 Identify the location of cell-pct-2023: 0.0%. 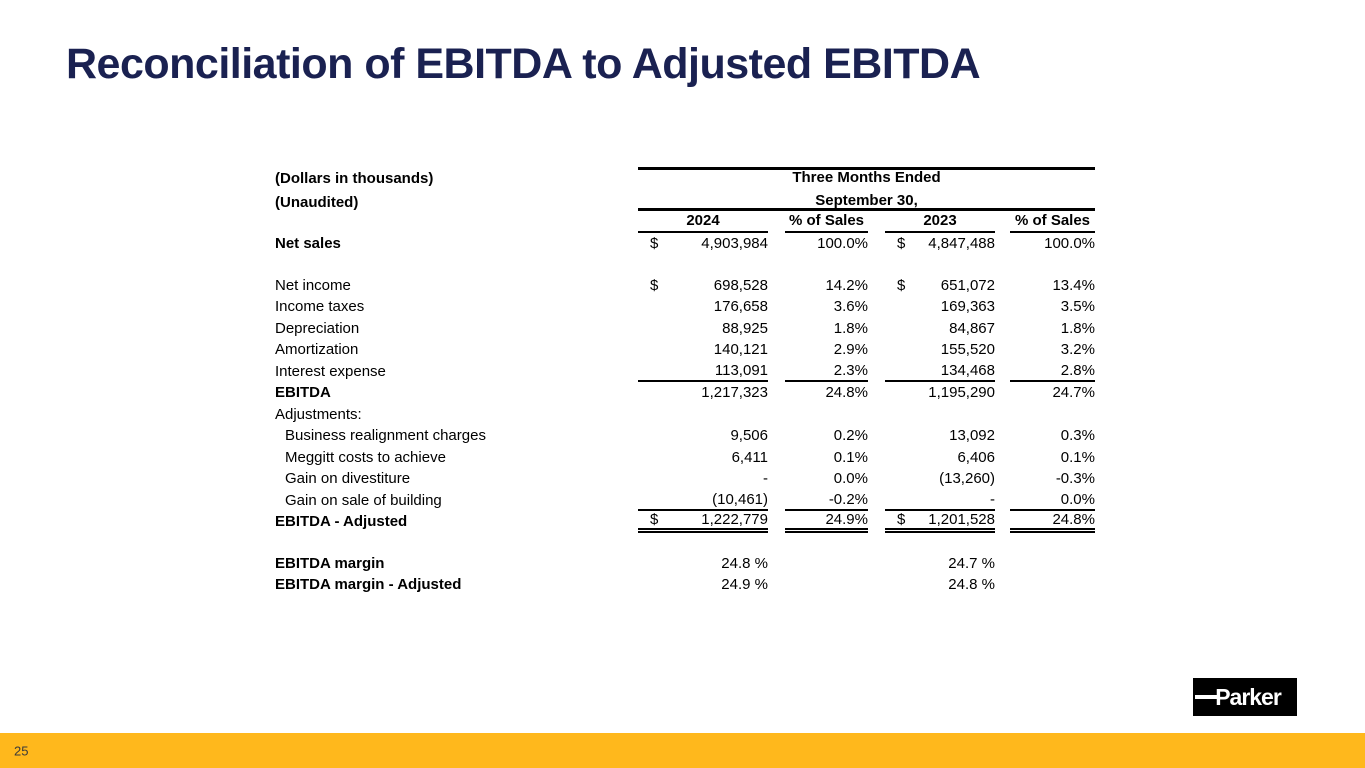
(1052, 500).